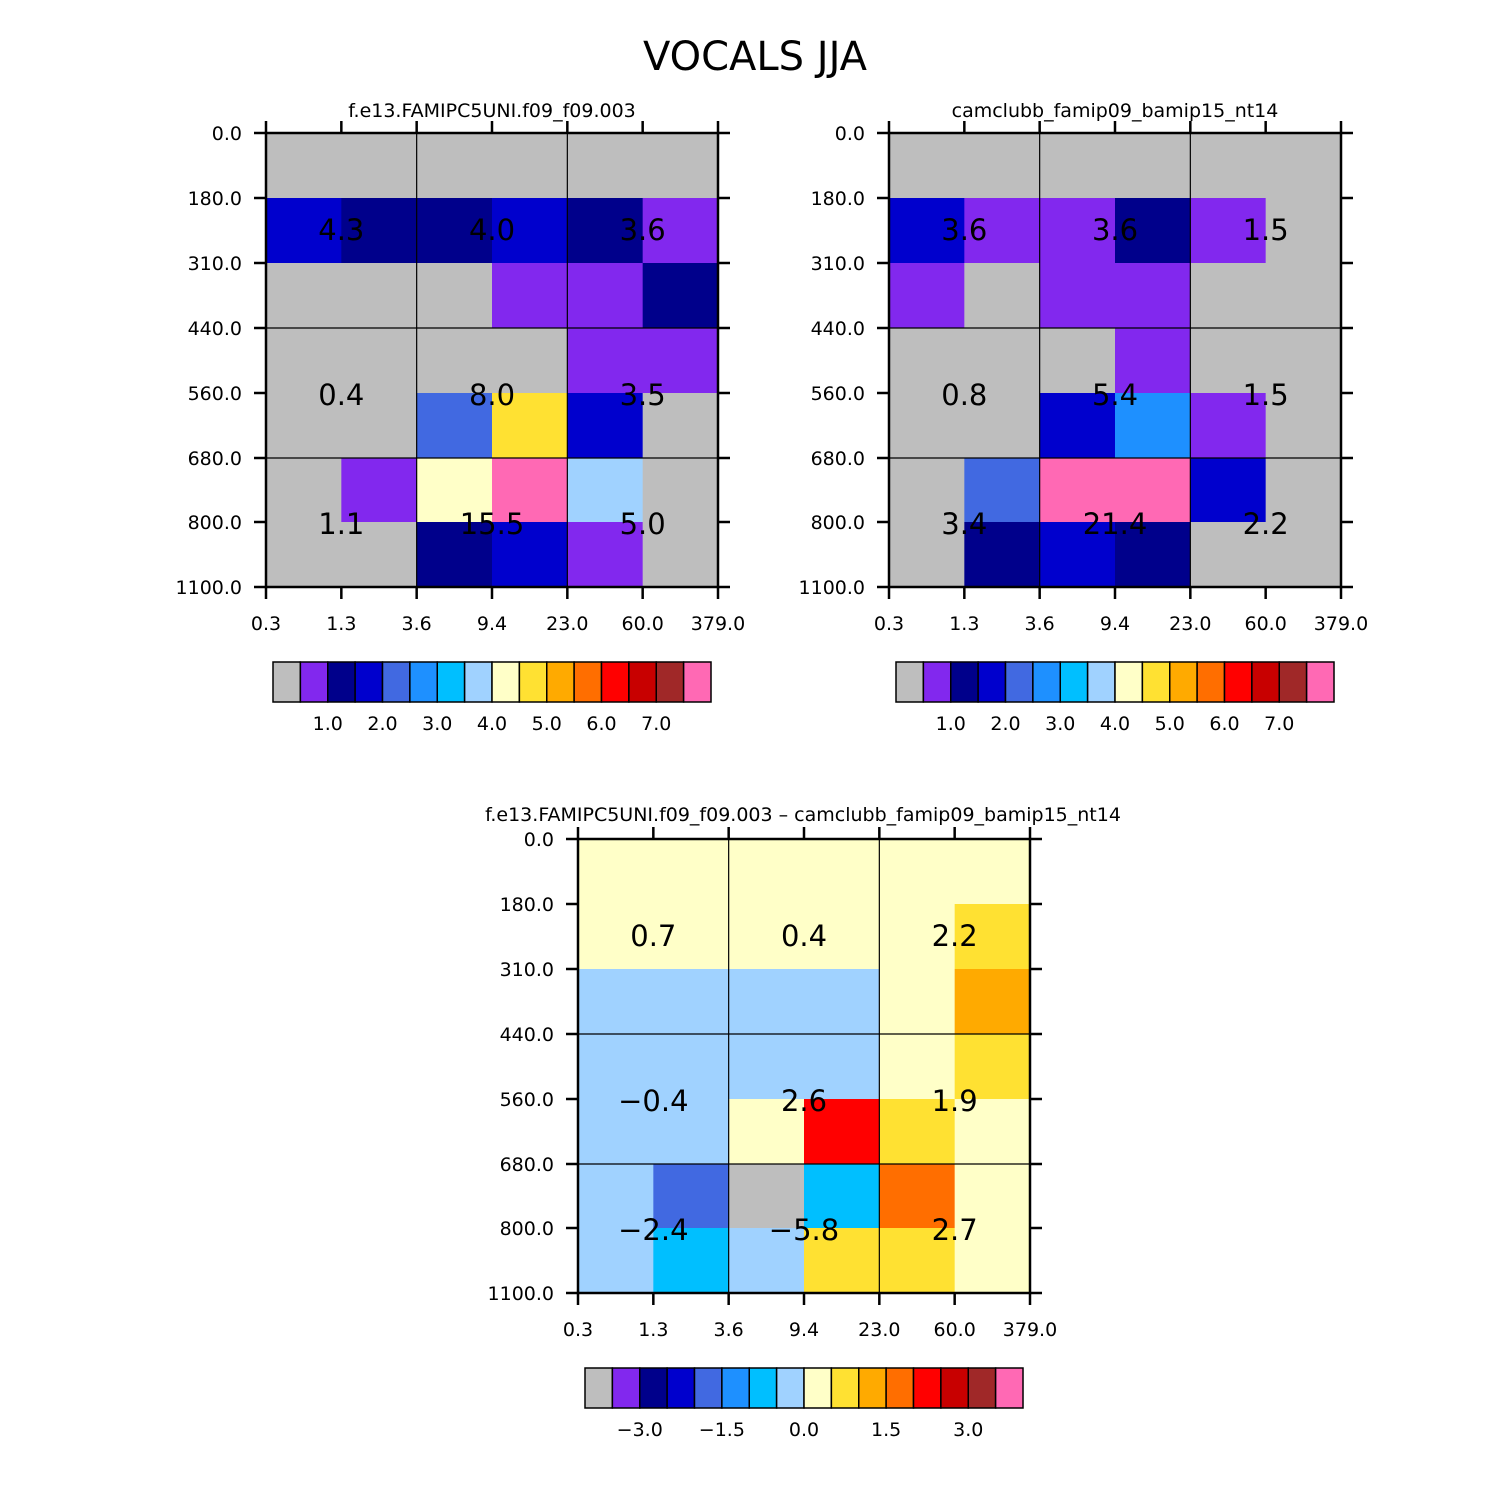  Describe the element at coordinates (492, 524) in the screenshot. I see `value-label: 15.5` at that location.